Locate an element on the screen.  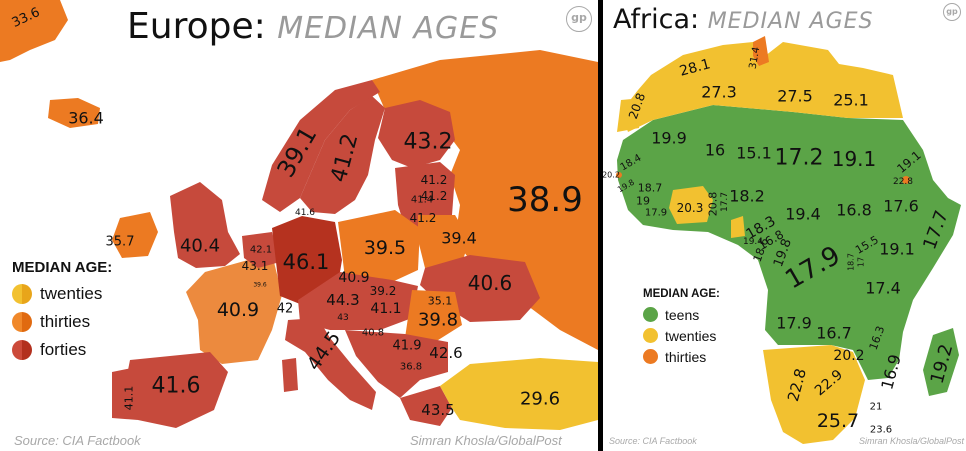
median-age-label: 25.1 is located at coordinates (851, 100).